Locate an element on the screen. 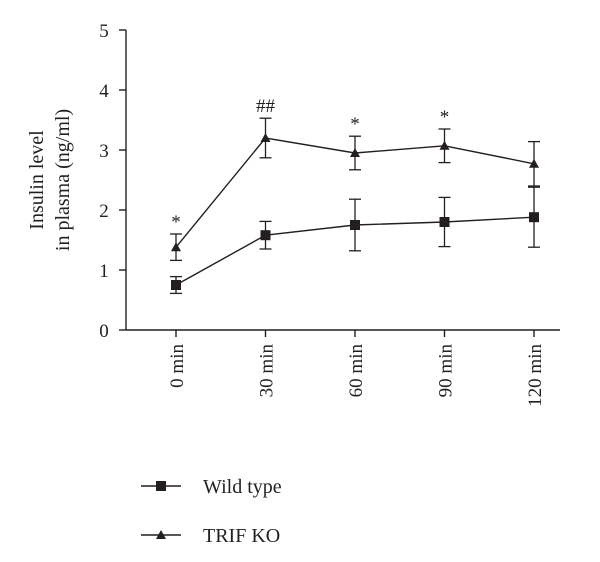  y-tick-label: 4 is located at coordinates (104, 91).